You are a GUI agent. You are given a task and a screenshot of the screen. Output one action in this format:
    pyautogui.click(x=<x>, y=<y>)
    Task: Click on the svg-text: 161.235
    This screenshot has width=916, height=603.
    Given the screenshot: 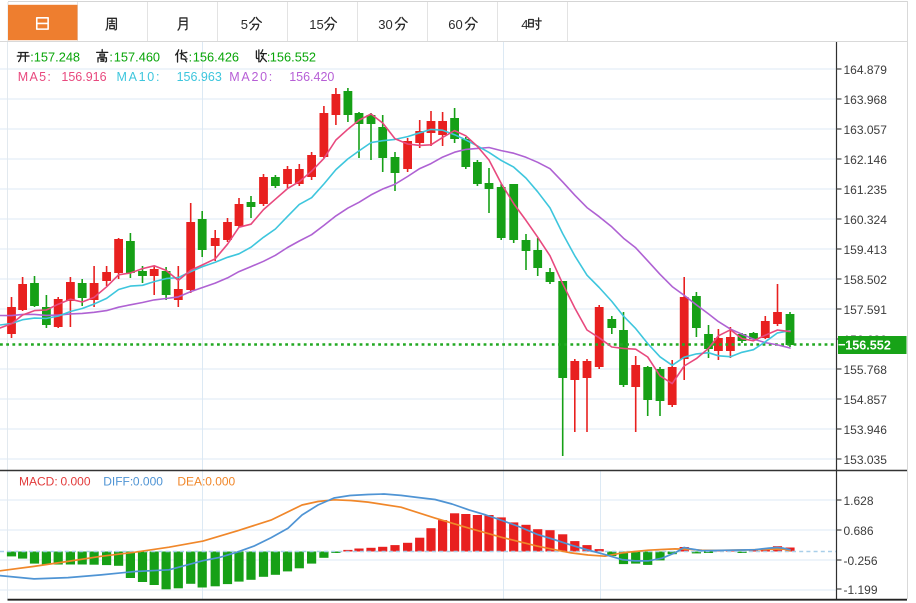 What is the action you would take?
    pyautogui.click(x=866, y=190)
    